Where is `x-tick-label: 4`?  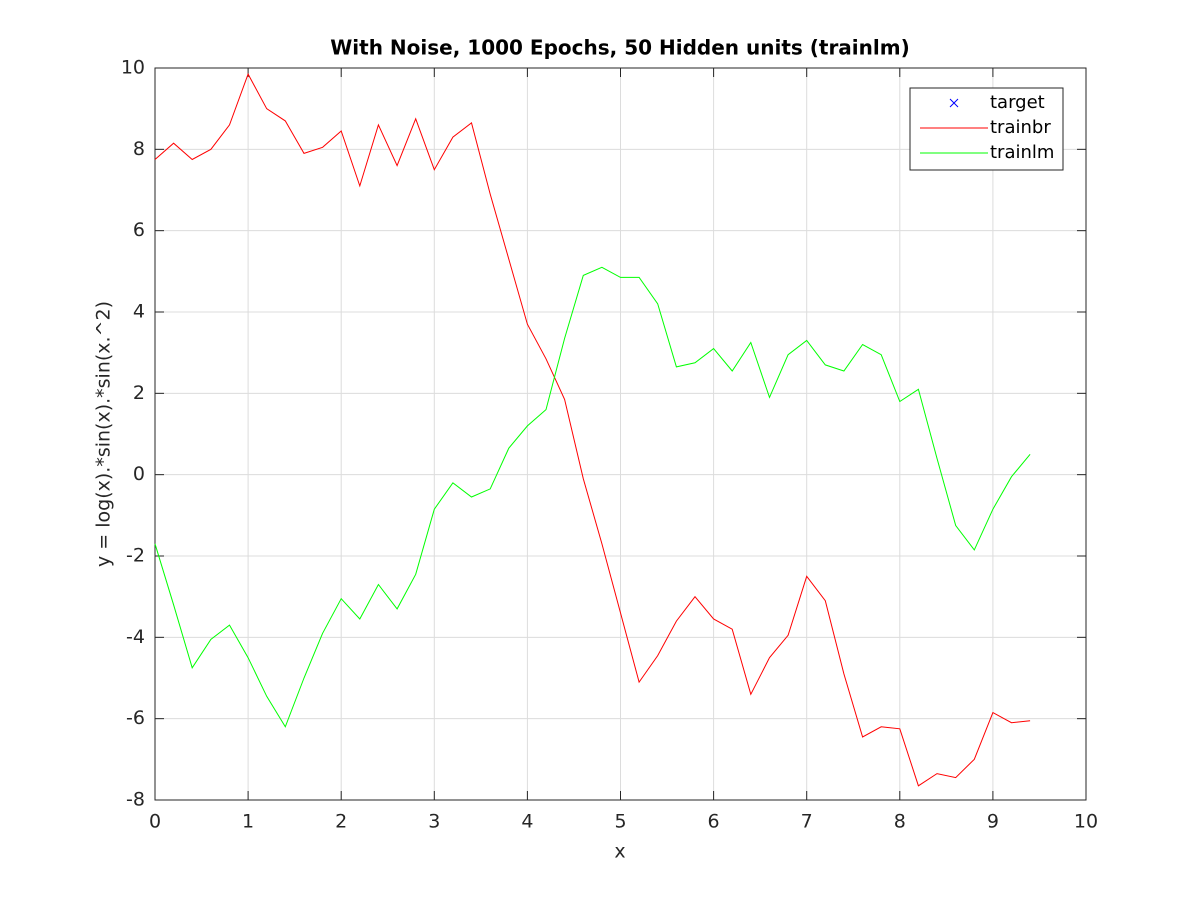
x-tick-label: 4 is located at coordinates (527, 822).